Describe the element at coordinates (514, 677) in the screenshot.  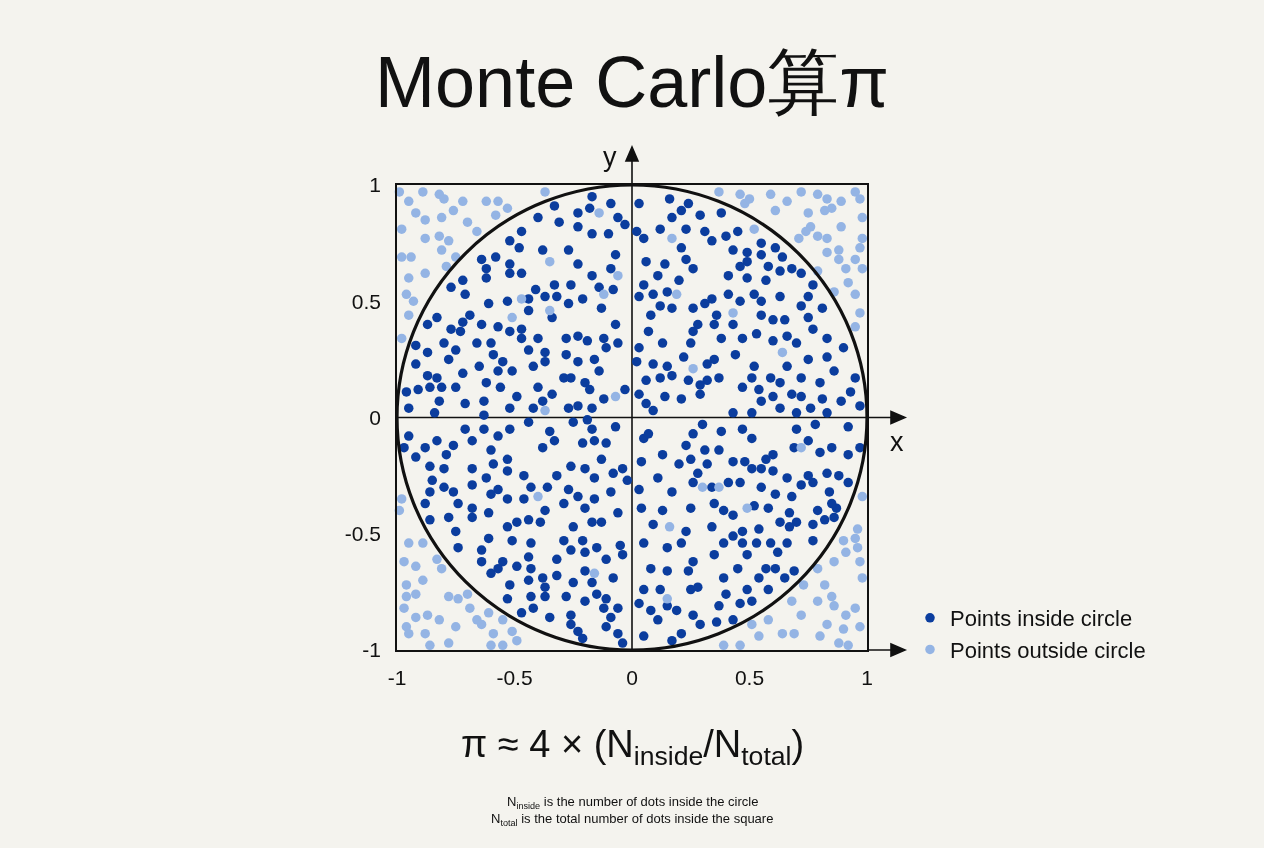
I see `x-tick-label: -0.5` at that location.